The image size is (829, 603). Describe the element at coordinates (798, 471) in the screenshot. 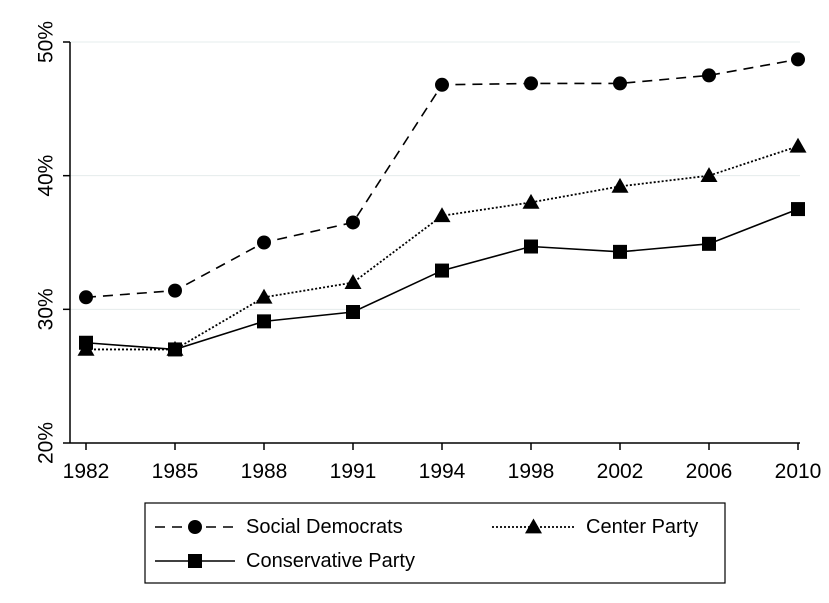

I see `x-tick-label: 2010` at that location.